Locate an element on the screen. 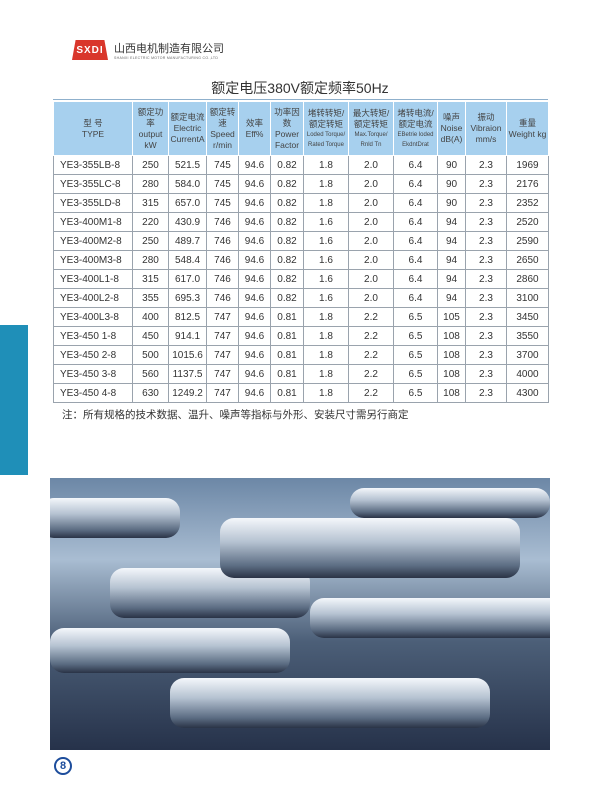 This screenshot has height=808, width=600. column-header: 堵转转矩/额定转矩 Loded Torque/ Rated Torque is located at coordinates (326, 128).